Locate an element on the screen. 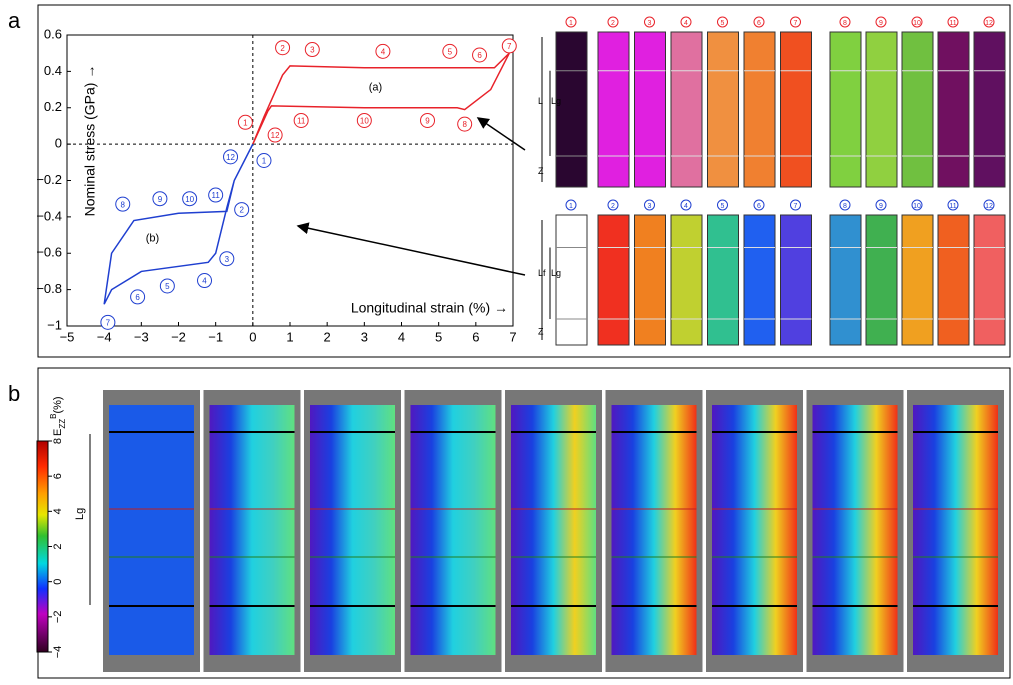  point-marker-label: 2 is located at coordinates (241, 210).